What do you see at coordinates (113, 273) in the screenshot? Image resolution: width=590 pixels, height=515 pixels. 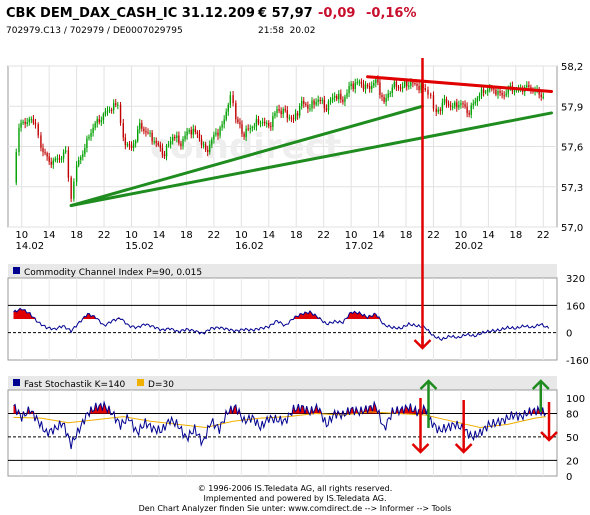 I see `cci-title: Commodity Channel Index P=90, 0.015` at bounding box center [113, 273].